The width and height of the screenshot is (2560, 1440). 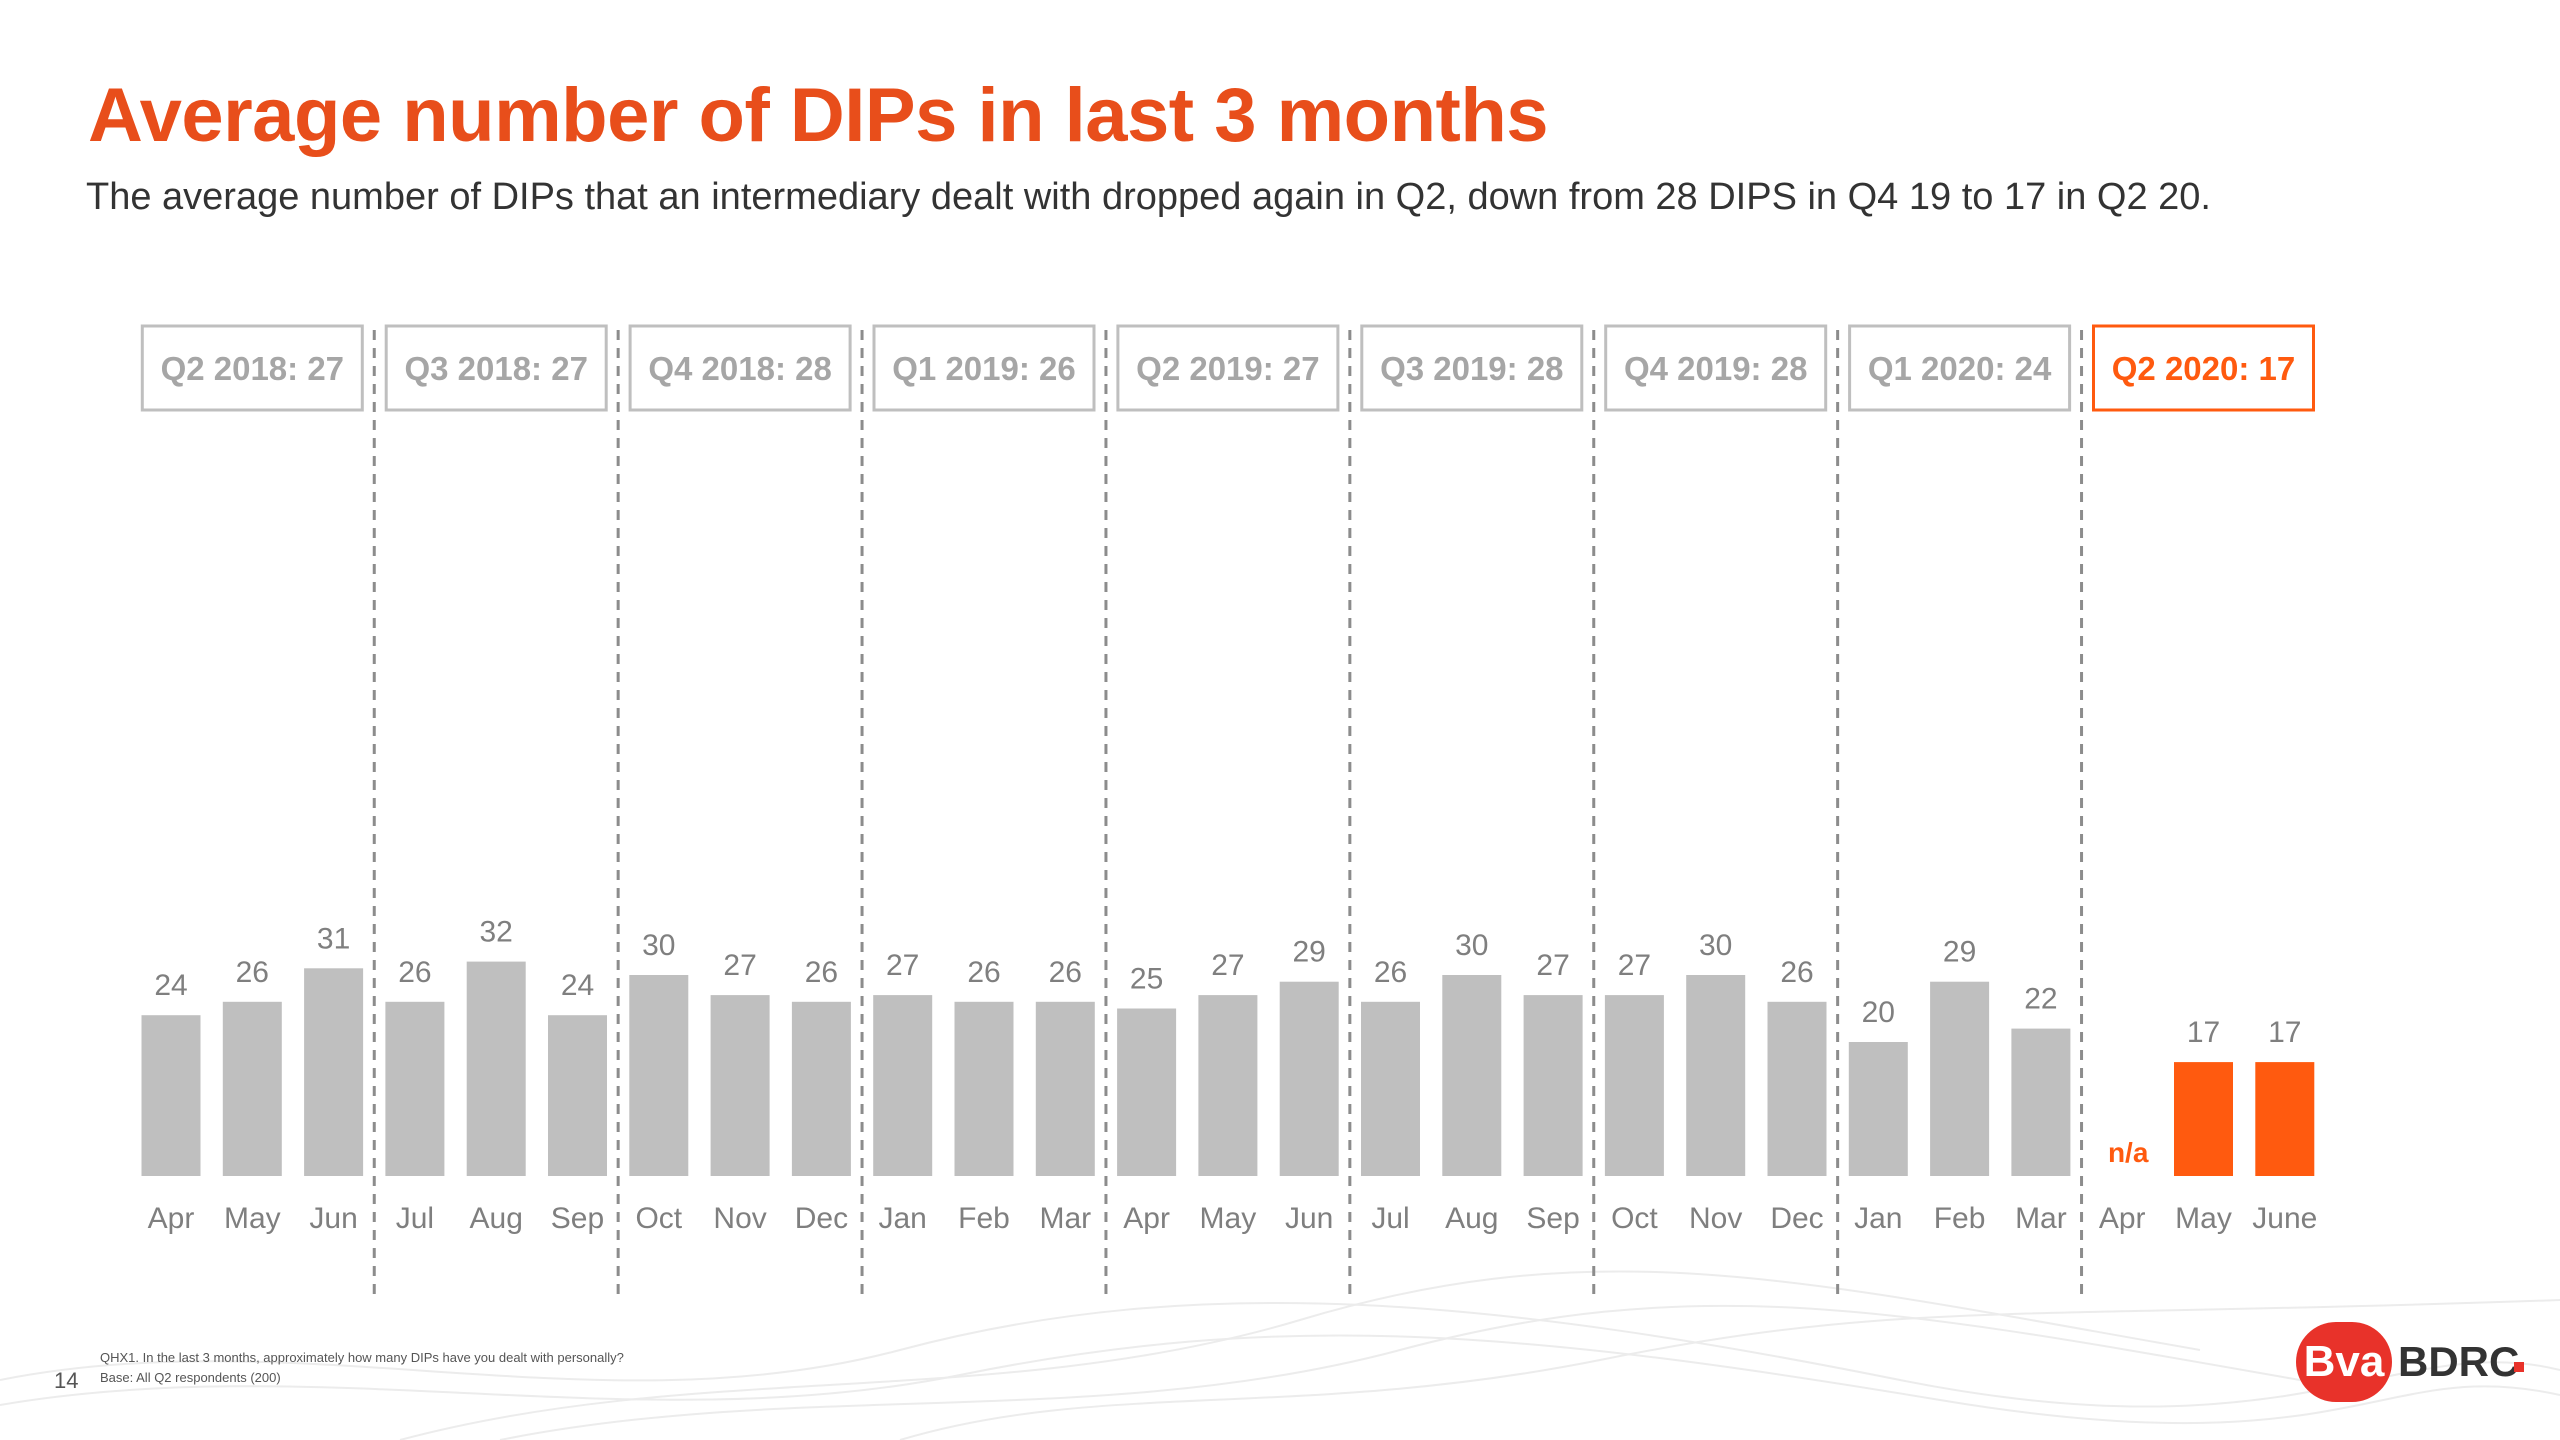 I want to click on quarter-label: Q4 2019: 28, so click(x=1715, y=368).